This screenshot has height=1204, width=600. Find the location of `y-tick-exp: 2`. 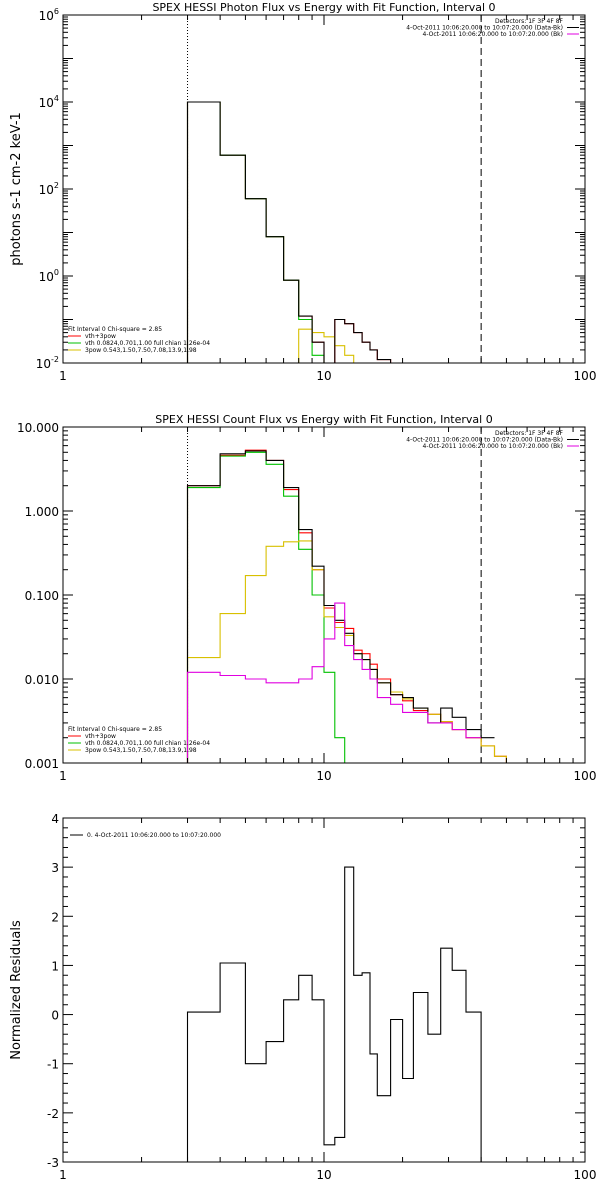

y-tick-exp: 2 is located at coordinates (56, 185).